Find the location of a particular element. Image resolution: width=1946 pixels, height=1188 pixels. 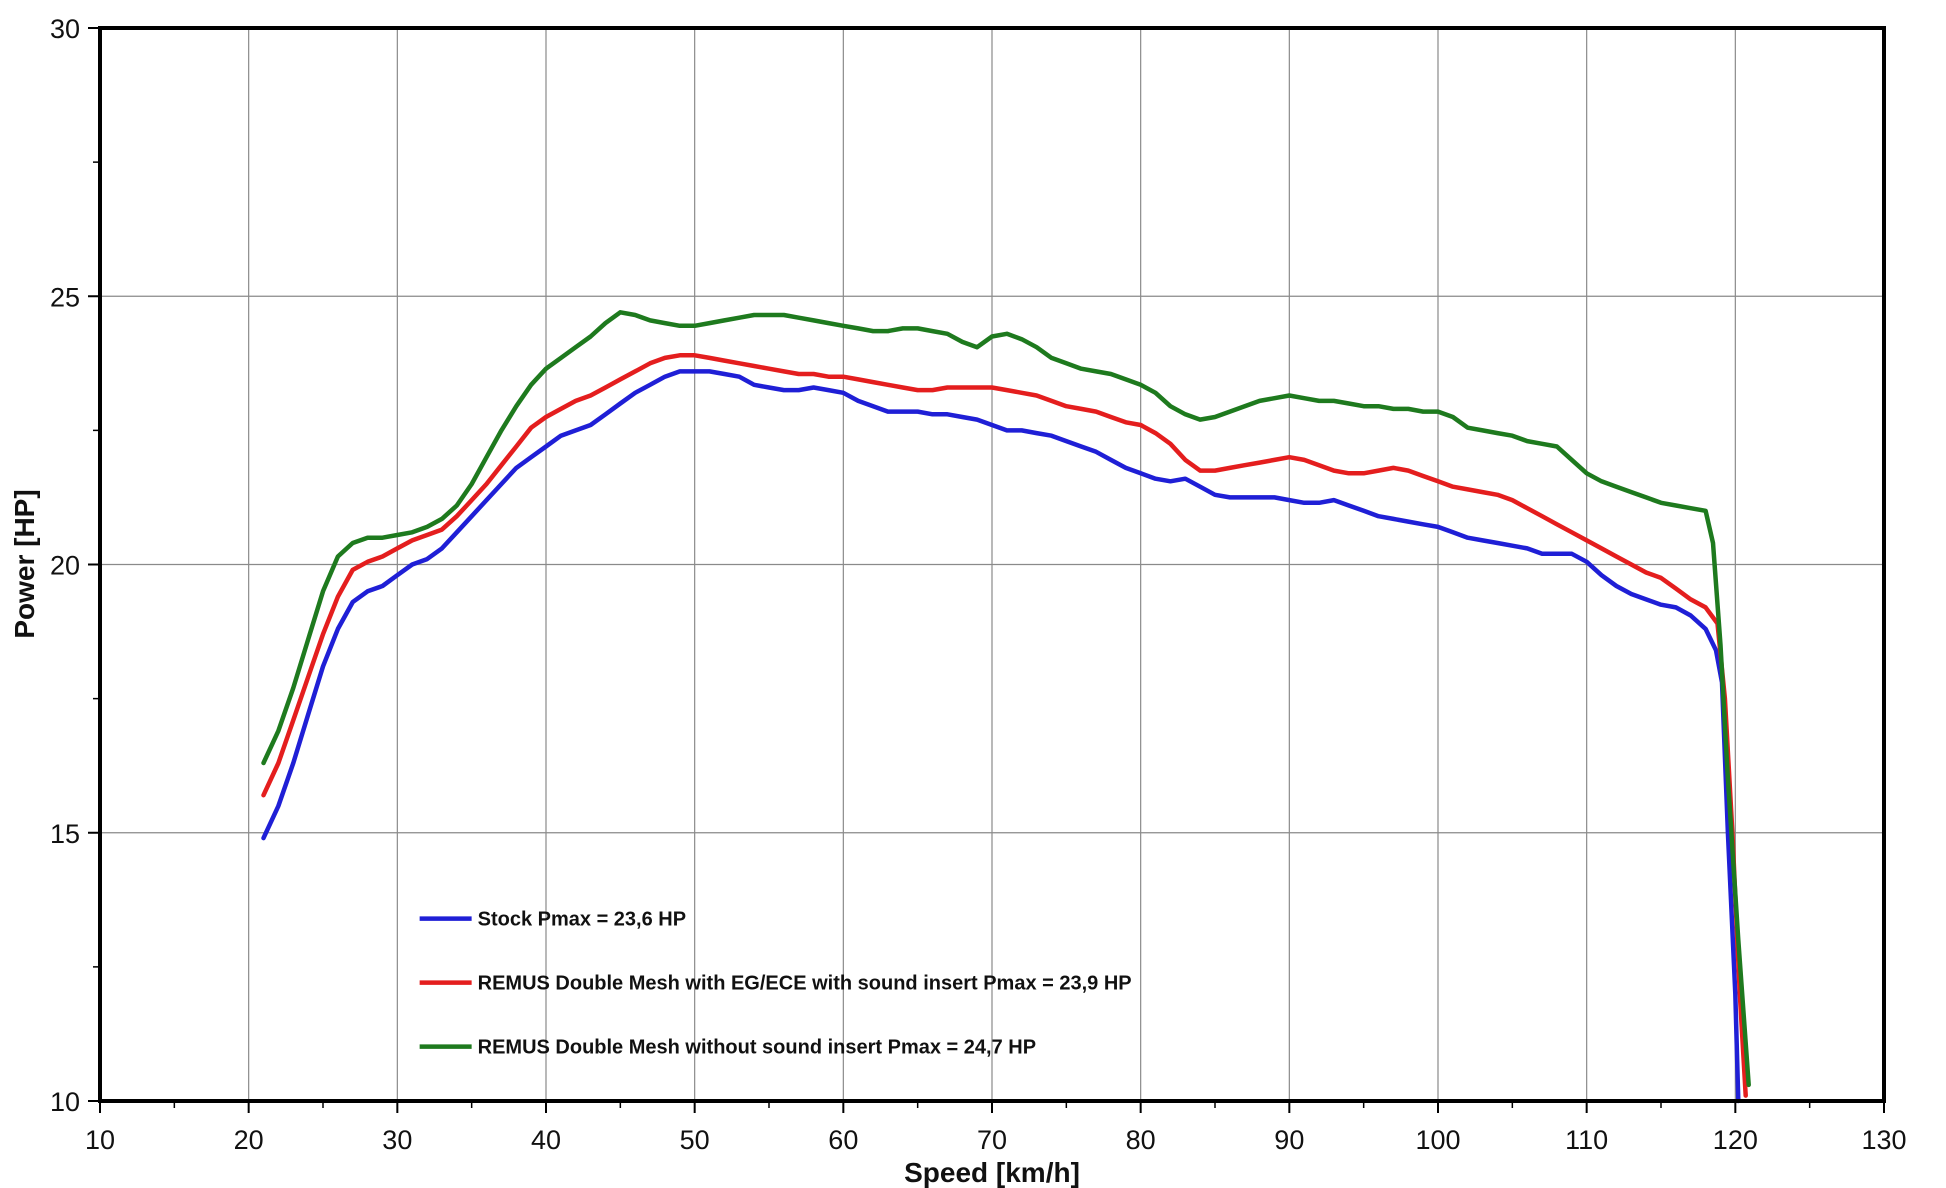

y-tick-label: 15 is located at coordinates (65, 834).